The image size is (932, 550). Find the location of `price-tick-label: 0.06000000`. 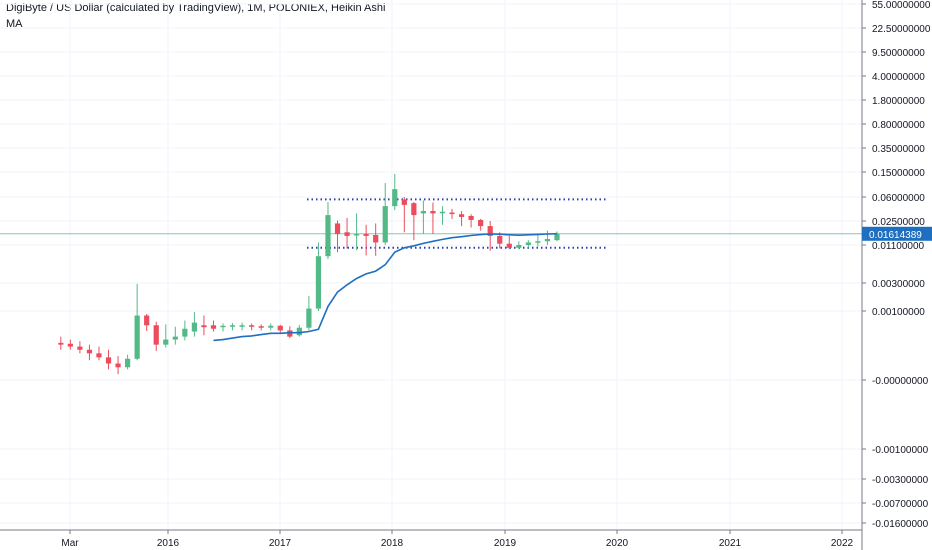

price-tick-label: 0.06000000 is located at coordinates (898, 198).